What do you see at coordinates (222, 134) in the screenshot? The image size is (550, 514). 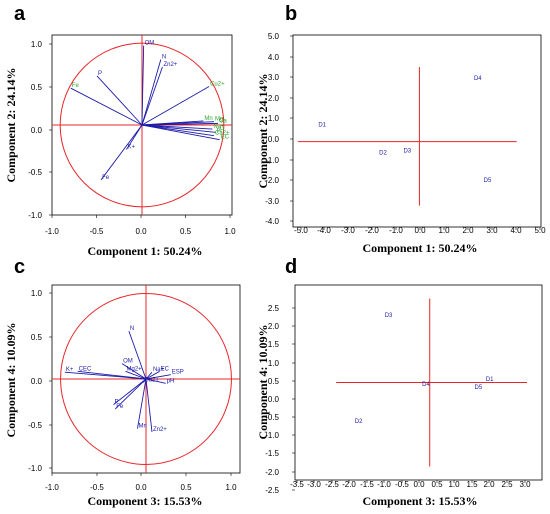 I see `loading-label: Ca2+` at bounding box center [222, 134].